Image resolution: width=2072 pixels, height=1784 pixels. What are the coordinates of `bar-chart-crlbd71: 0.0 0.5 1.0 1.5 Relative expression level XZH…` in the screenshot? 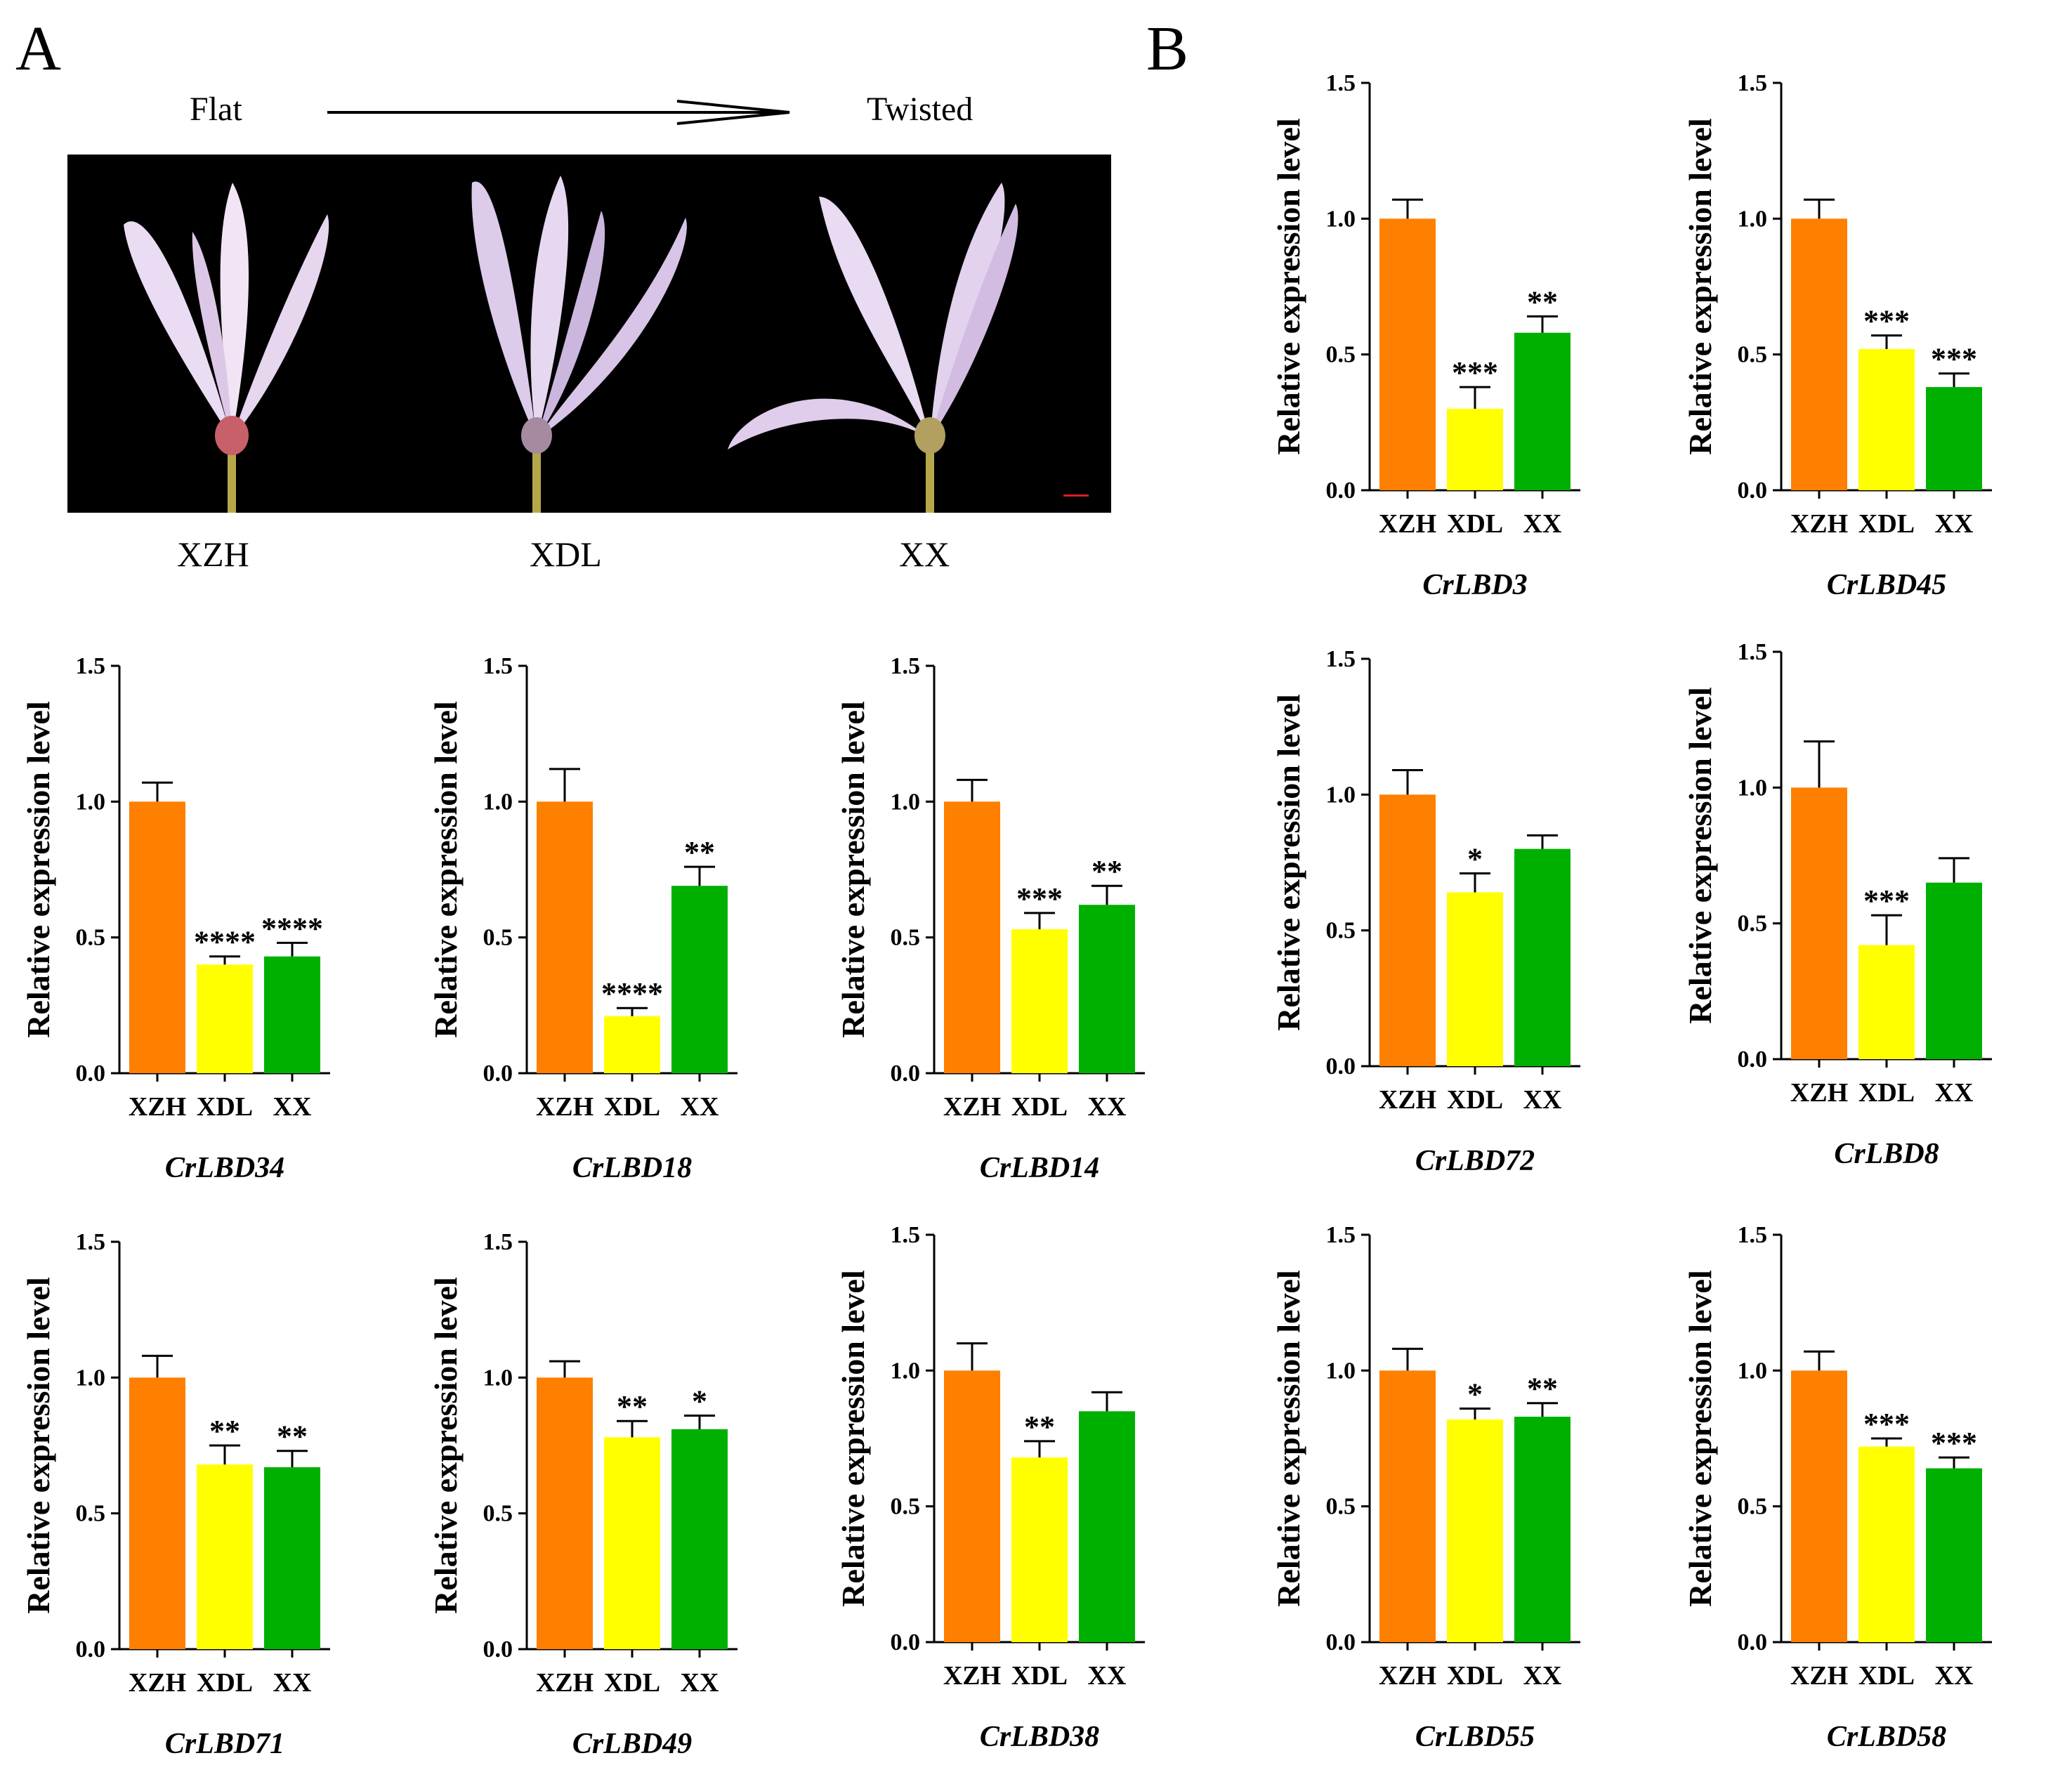 It's located at (175, 1494).